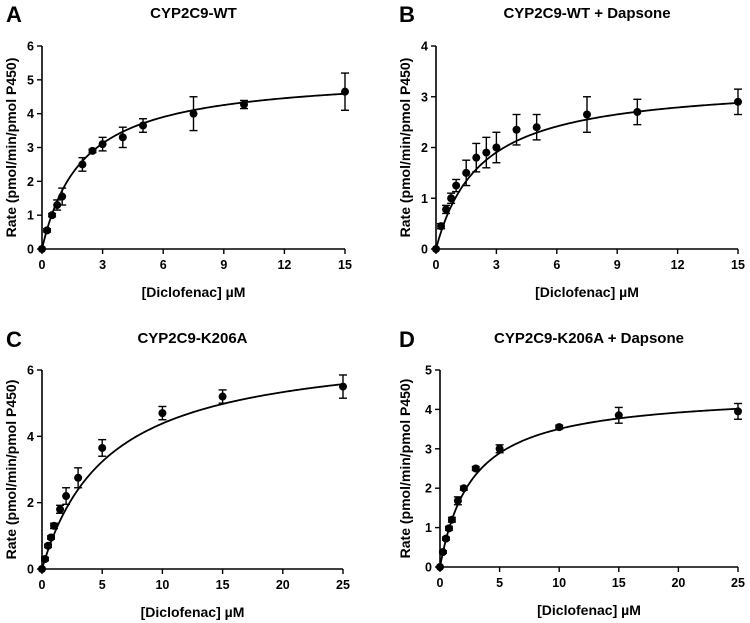 The width and height of the screenshot is (750, 623). Describe the element at coordinates (193, 13) in the screenshot. I see `chart-title: CYP2C9-WT` at that location.